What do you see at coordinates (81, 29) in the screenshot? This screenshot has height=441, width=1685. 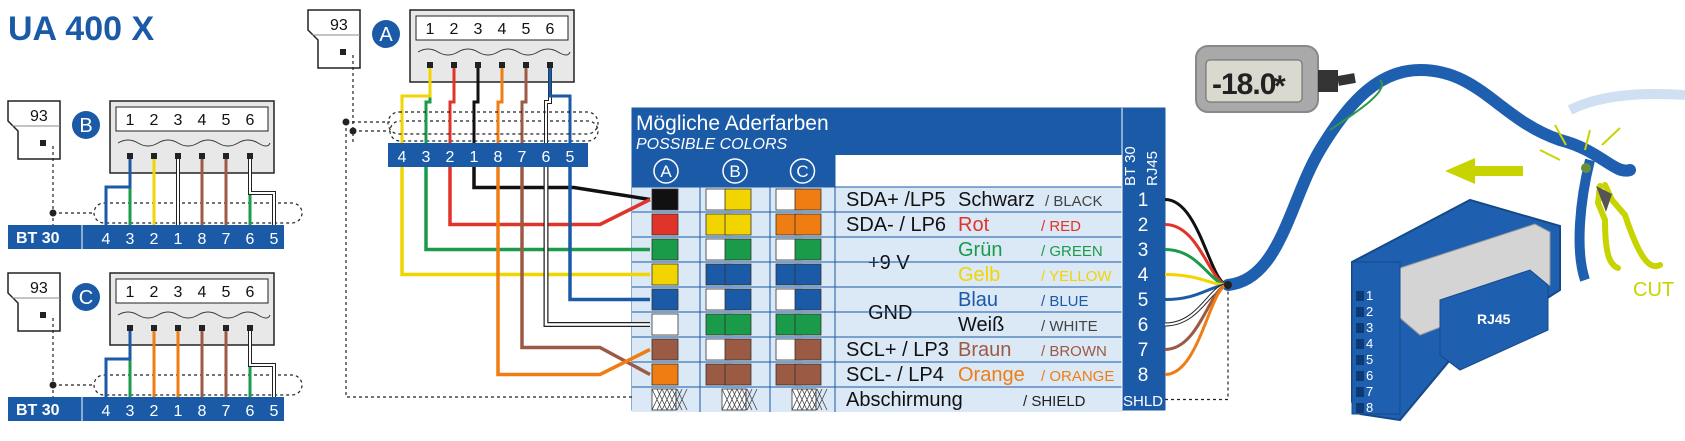 I see `page-title: UA 400 X` at bounding box center [81, 29].